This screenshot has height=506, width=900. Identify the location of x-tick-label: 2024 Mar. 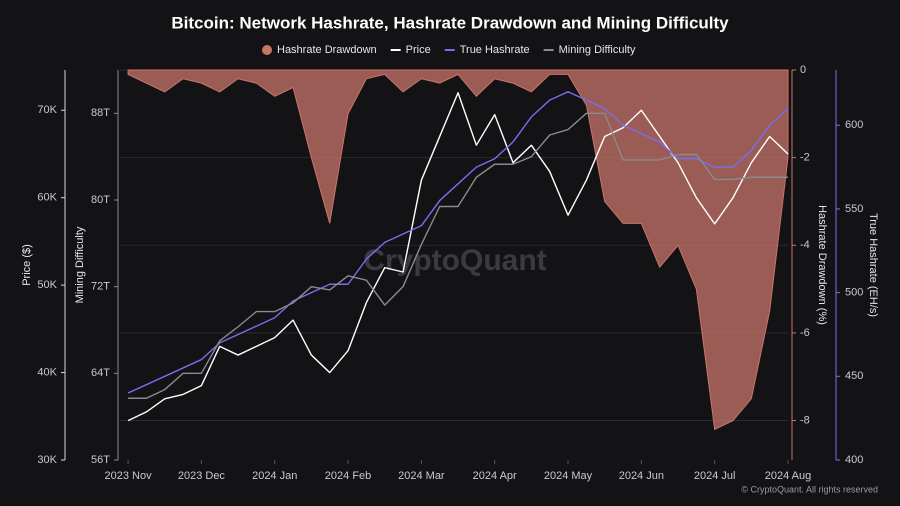
(421, 476).